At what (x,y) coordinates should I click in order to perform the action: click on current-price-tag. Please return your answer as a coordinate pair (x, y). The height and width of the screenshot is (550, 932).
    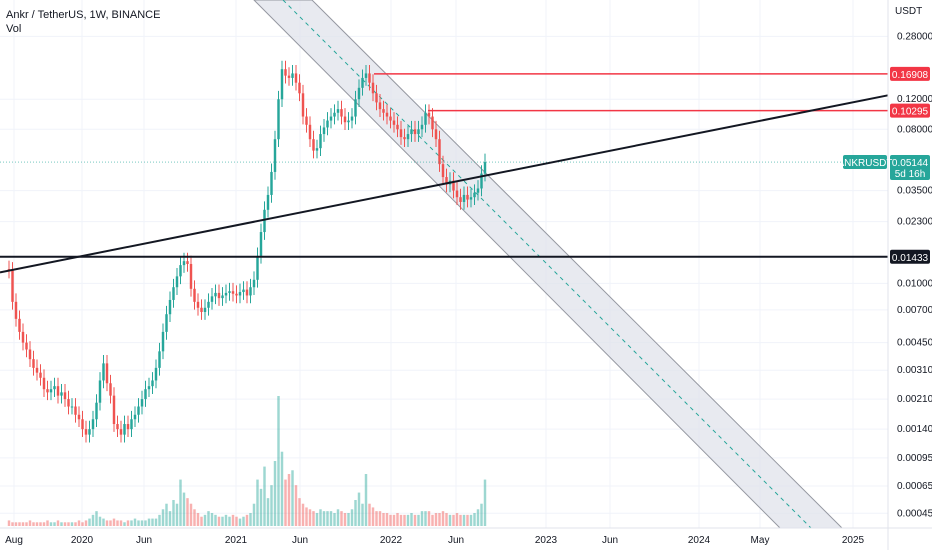
    Looking at the image, I should click on (910, 168).